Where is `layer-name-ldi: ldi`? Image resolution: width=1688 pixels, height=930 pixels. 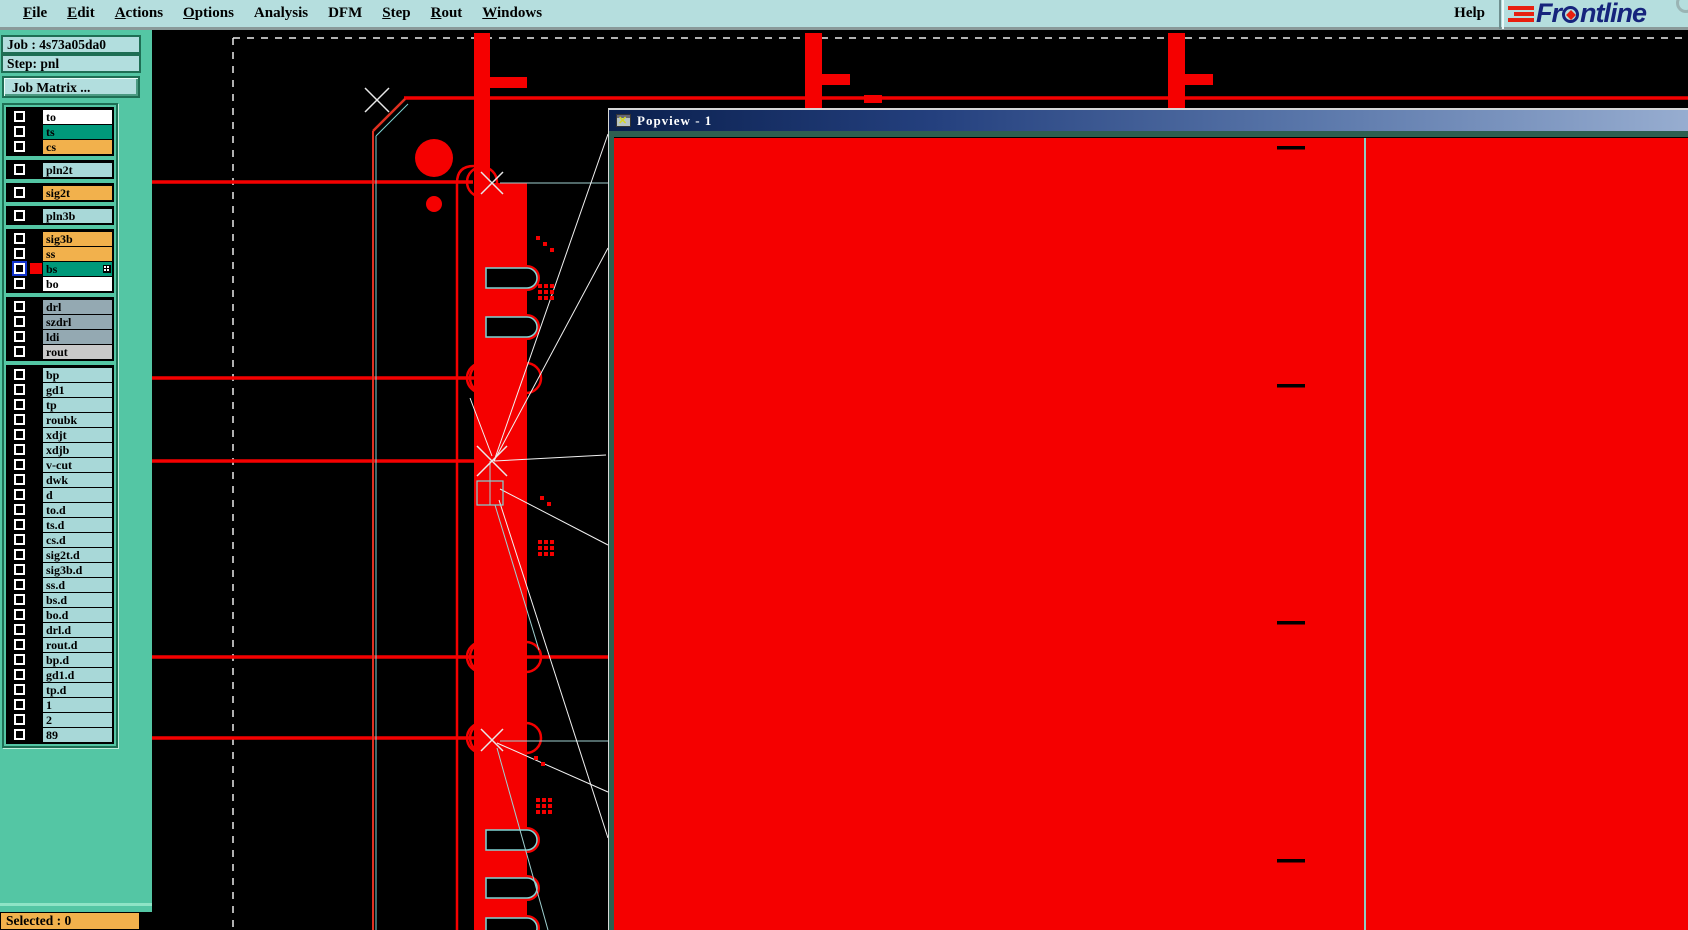
layer-name-ldi: ldi is located at coordinates (77, 336).